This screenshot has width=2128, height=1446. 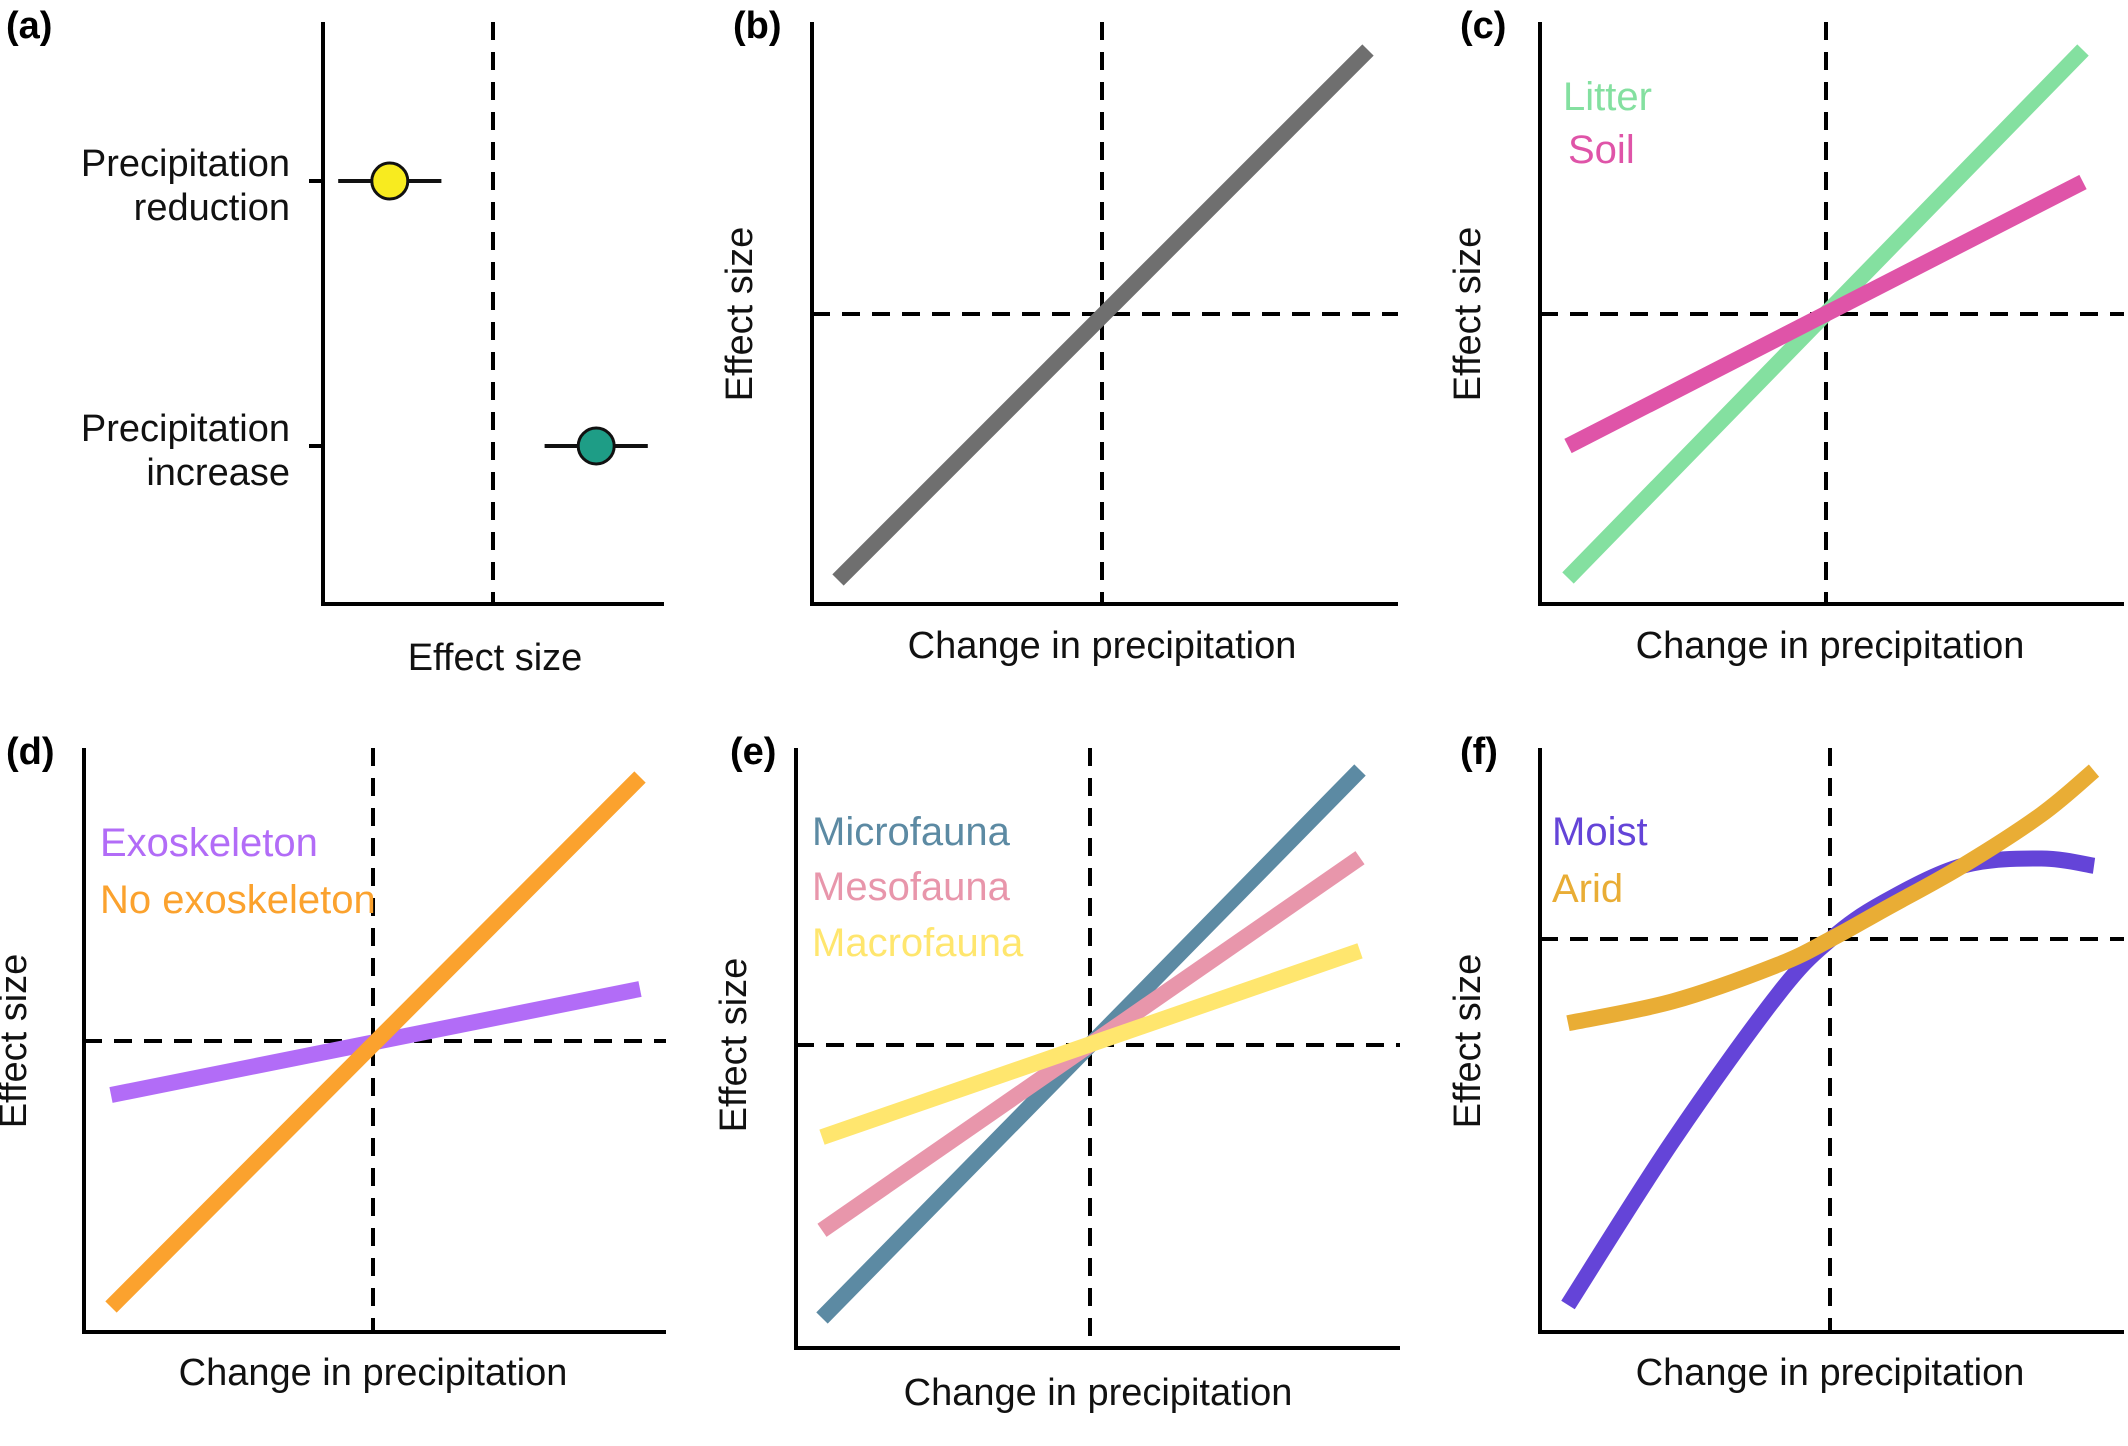 I want to click on category-label-line: increase, so click(x=218, y=473).